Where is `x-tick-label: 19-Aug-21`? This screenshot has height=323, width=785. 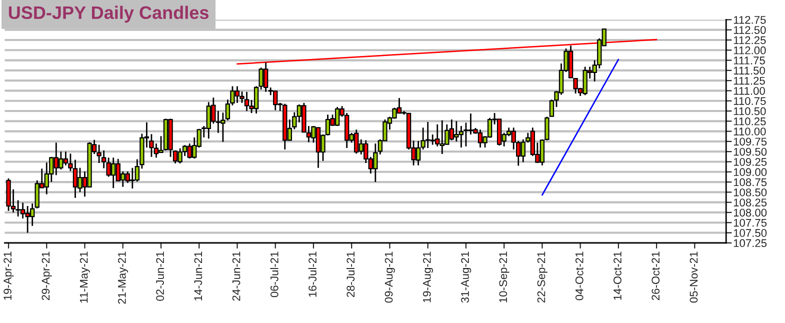
x-tick-label: 19-Aug-21 is located at coordinates (428, 277).